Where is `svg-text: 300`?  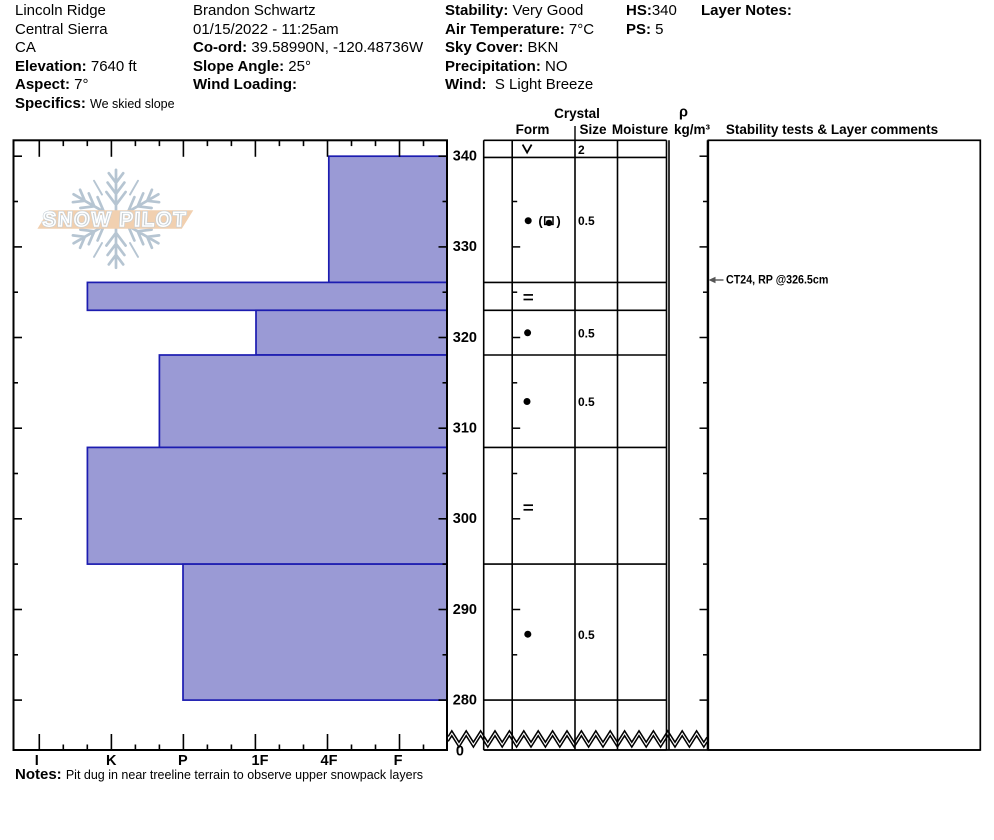
svg-text: 300 is located at coordinates (465, 519).